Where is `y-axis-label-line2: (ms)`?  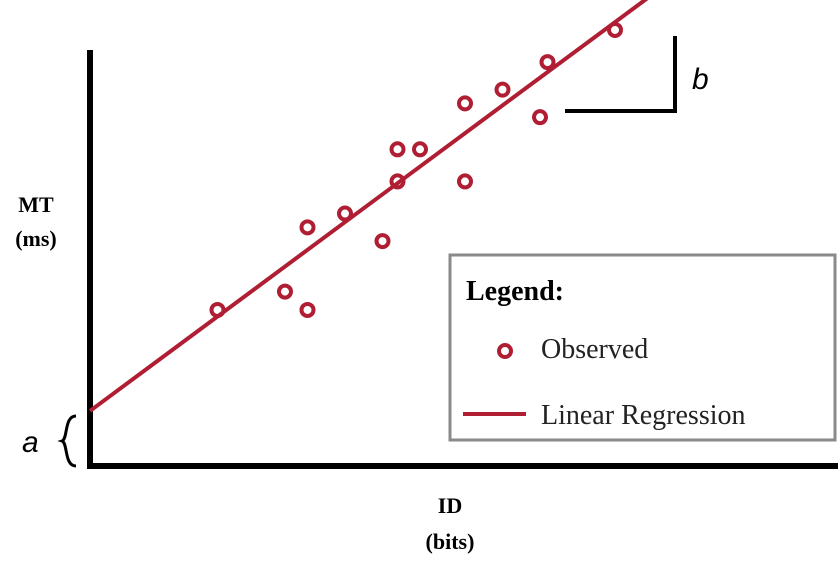
y-axis-label-line2: (ms) is located at coordinates (36, 238).